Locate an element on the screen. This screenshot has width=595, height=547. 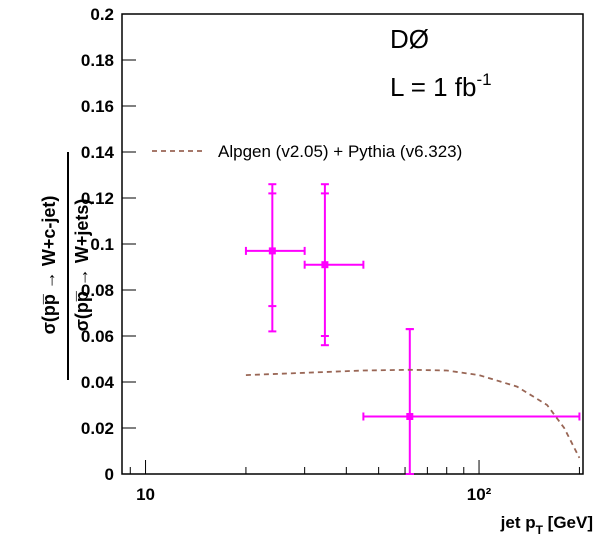
theory-curve is located at coordinates (413, 413).